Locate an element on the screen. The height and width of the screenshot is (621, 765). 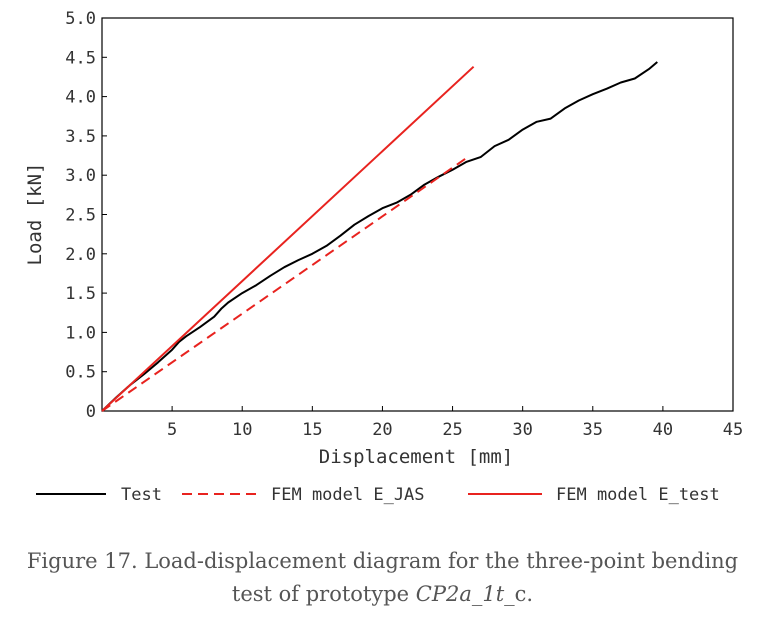
x-tick-label: 45 is located at coordinates (733, 430).